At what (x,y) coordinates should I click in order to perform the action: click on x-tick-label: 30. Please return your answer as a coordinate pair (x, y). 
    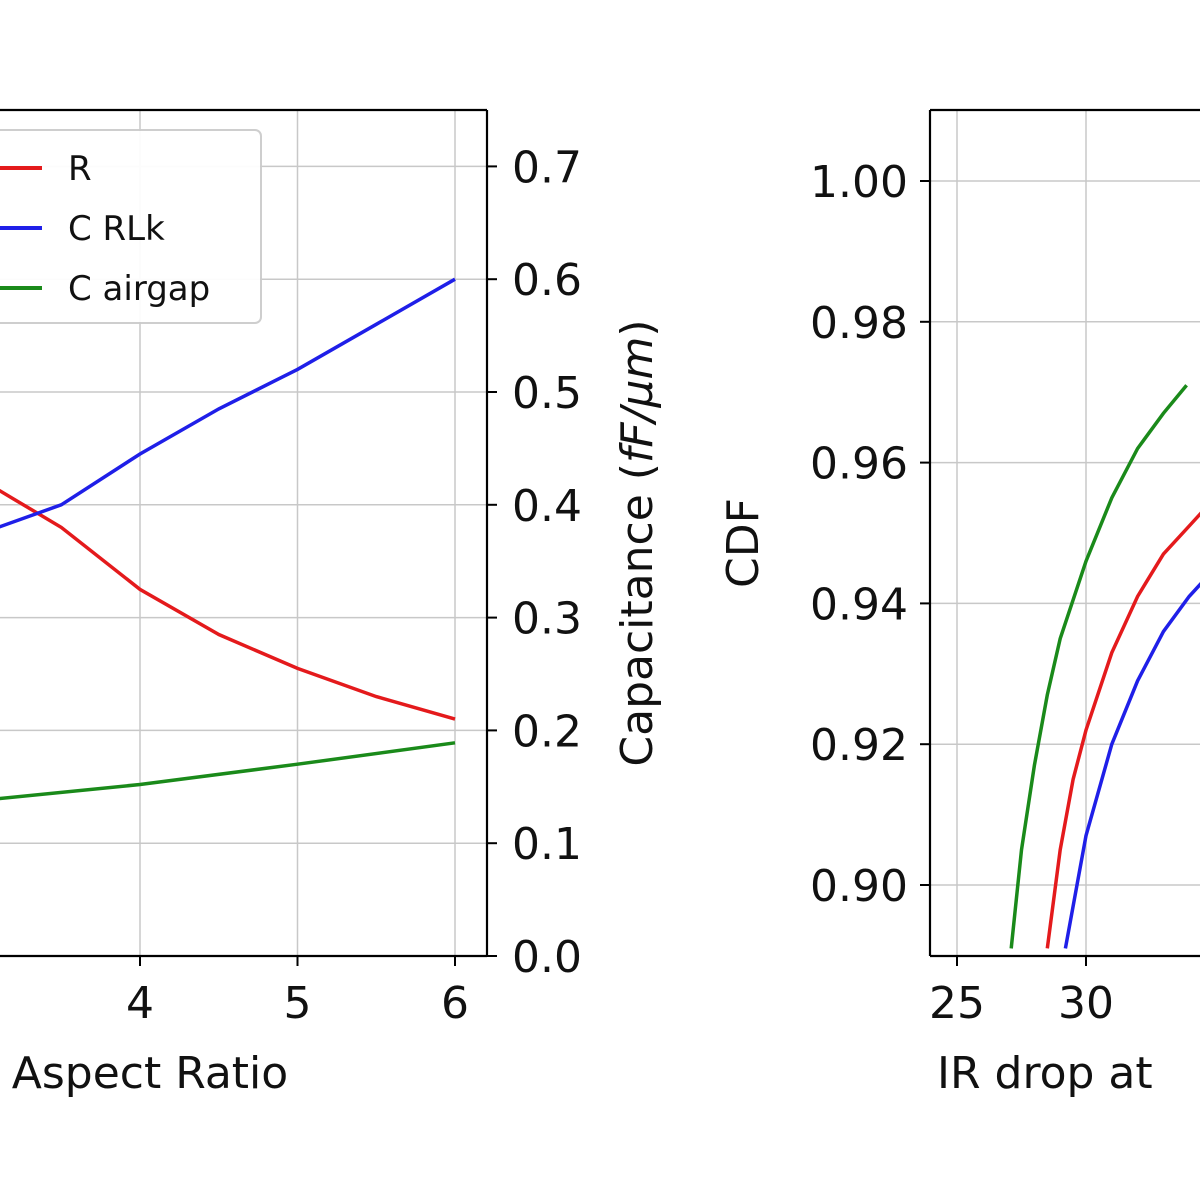
    Looking at the image, I should click on (1086, 1003).